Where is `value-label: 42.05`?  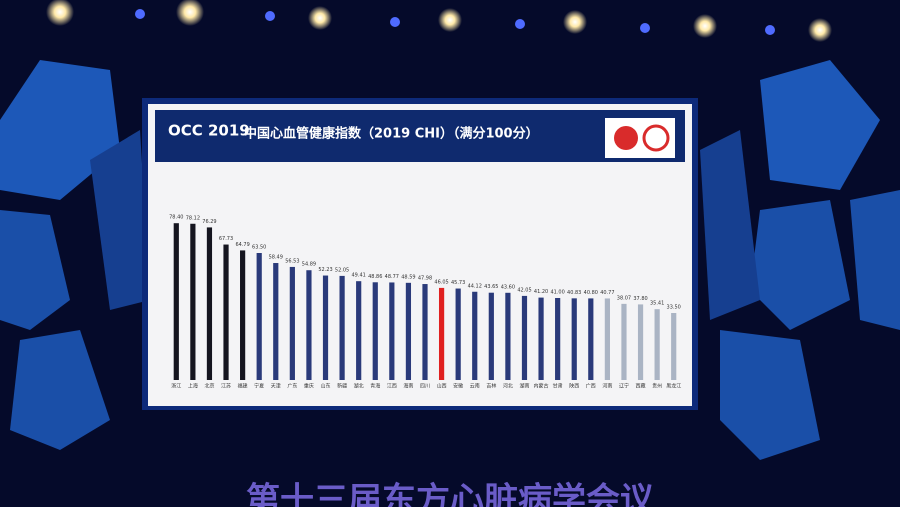
value-label: 42.05 is located at coordinates (524, 290).